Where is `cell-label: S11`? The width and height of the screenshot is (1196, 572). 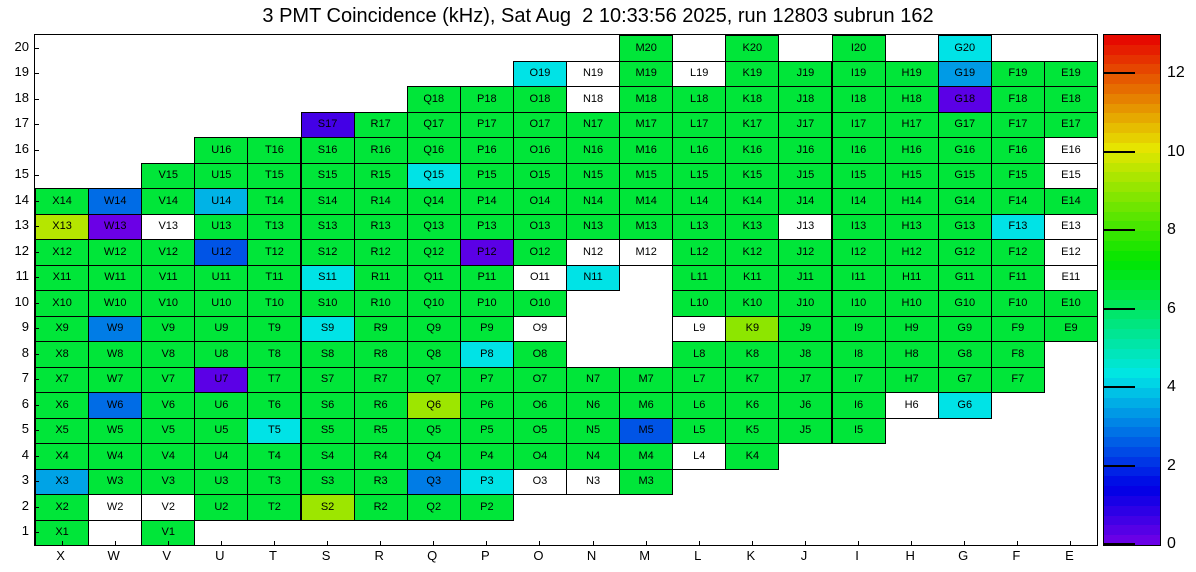
cell-label: S11 is located at coordinates (327, 277).